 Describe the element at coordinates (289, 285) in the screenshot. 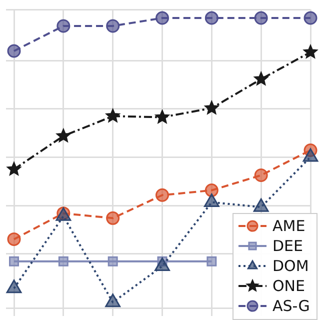

I see `legend-label: ONE` at that location.